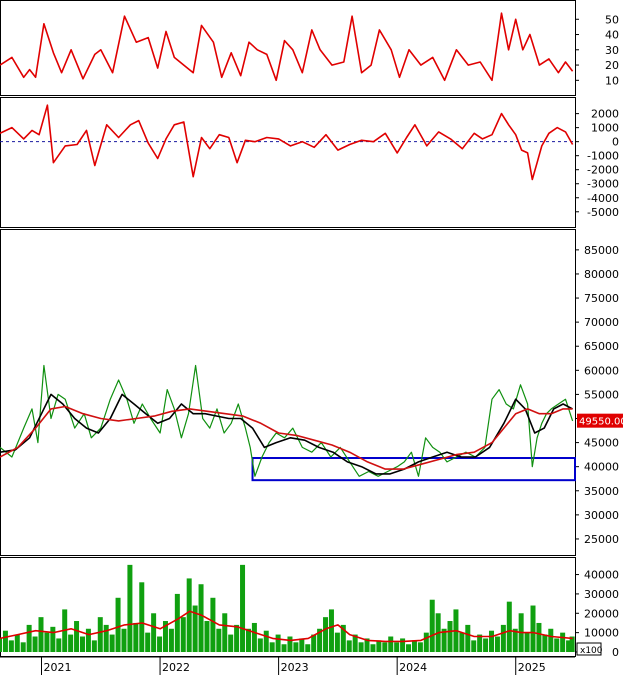  I want to click on momentum-ytick-label: 2000, so click(605, 114).